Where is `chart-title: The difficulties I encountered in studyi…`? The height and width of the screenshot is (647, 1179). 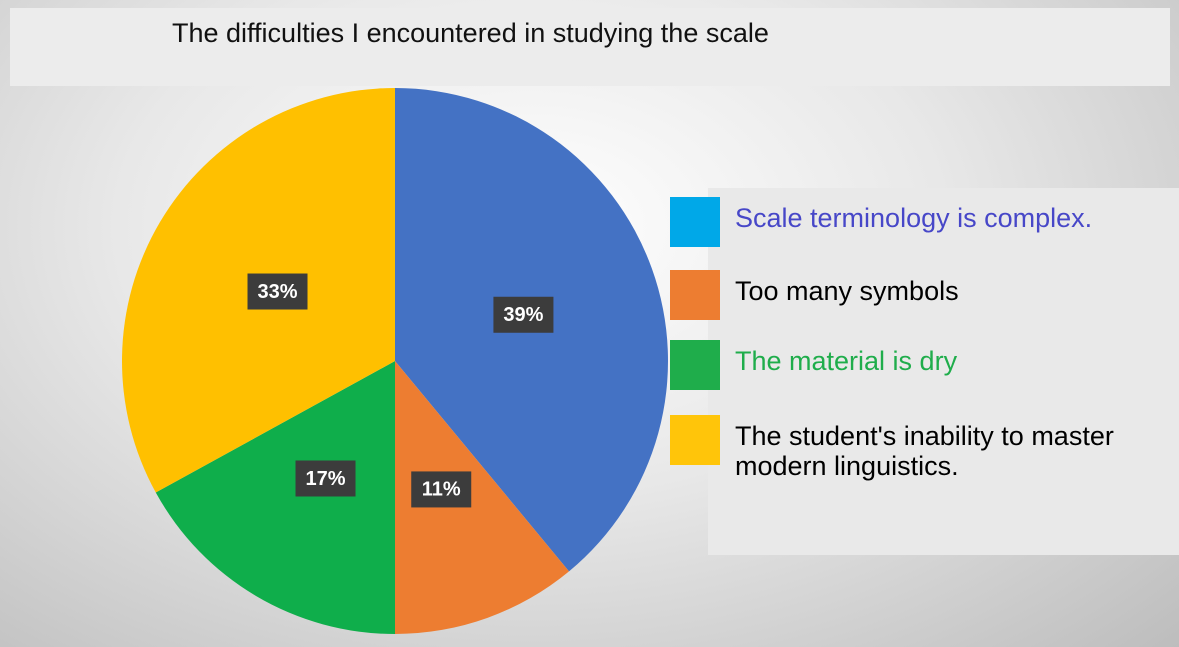
chart-title: The difficulties I encountered in studyi… is located at coordinates (470, 33).